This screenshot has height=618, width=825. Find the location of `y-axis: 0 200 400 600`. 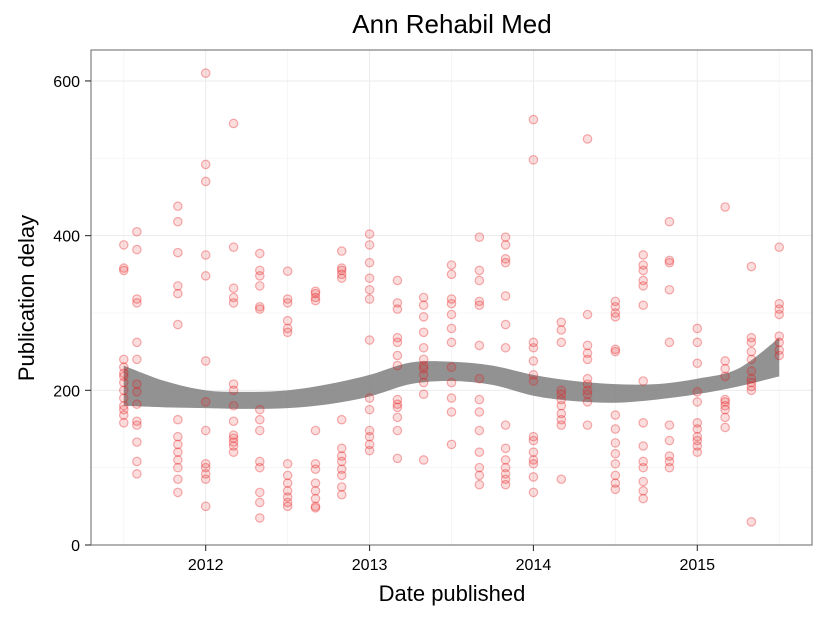

y-axis: 0 200 400 600 is located at coordinates (72, 314).